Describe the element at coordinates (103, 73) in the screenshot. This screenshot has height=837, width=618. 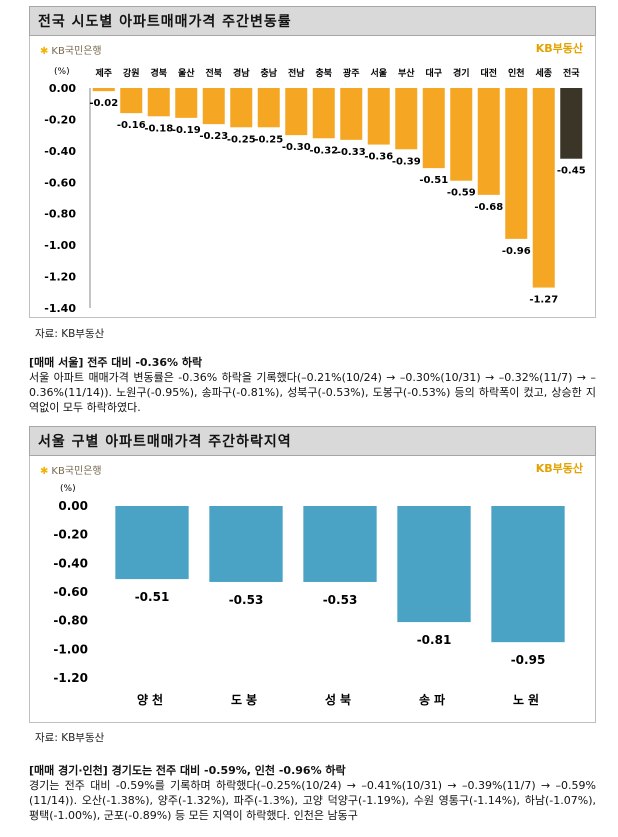
I see `category-label: 제주` at that location.